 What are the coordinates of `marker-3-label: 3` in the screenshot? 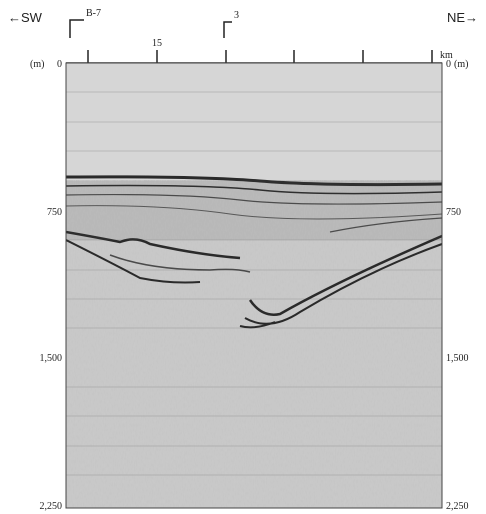 It's located at (236, 15).